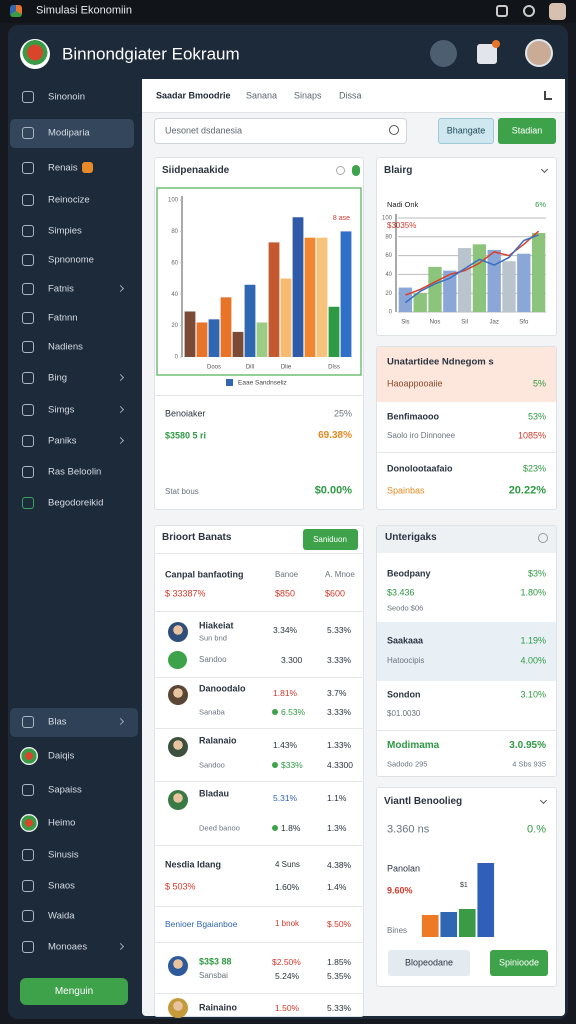 The image size is (576, 1024). Describe the element at coordinates (405, 323) in the screenshot. I see `x-tick-label: Sis` at that location.